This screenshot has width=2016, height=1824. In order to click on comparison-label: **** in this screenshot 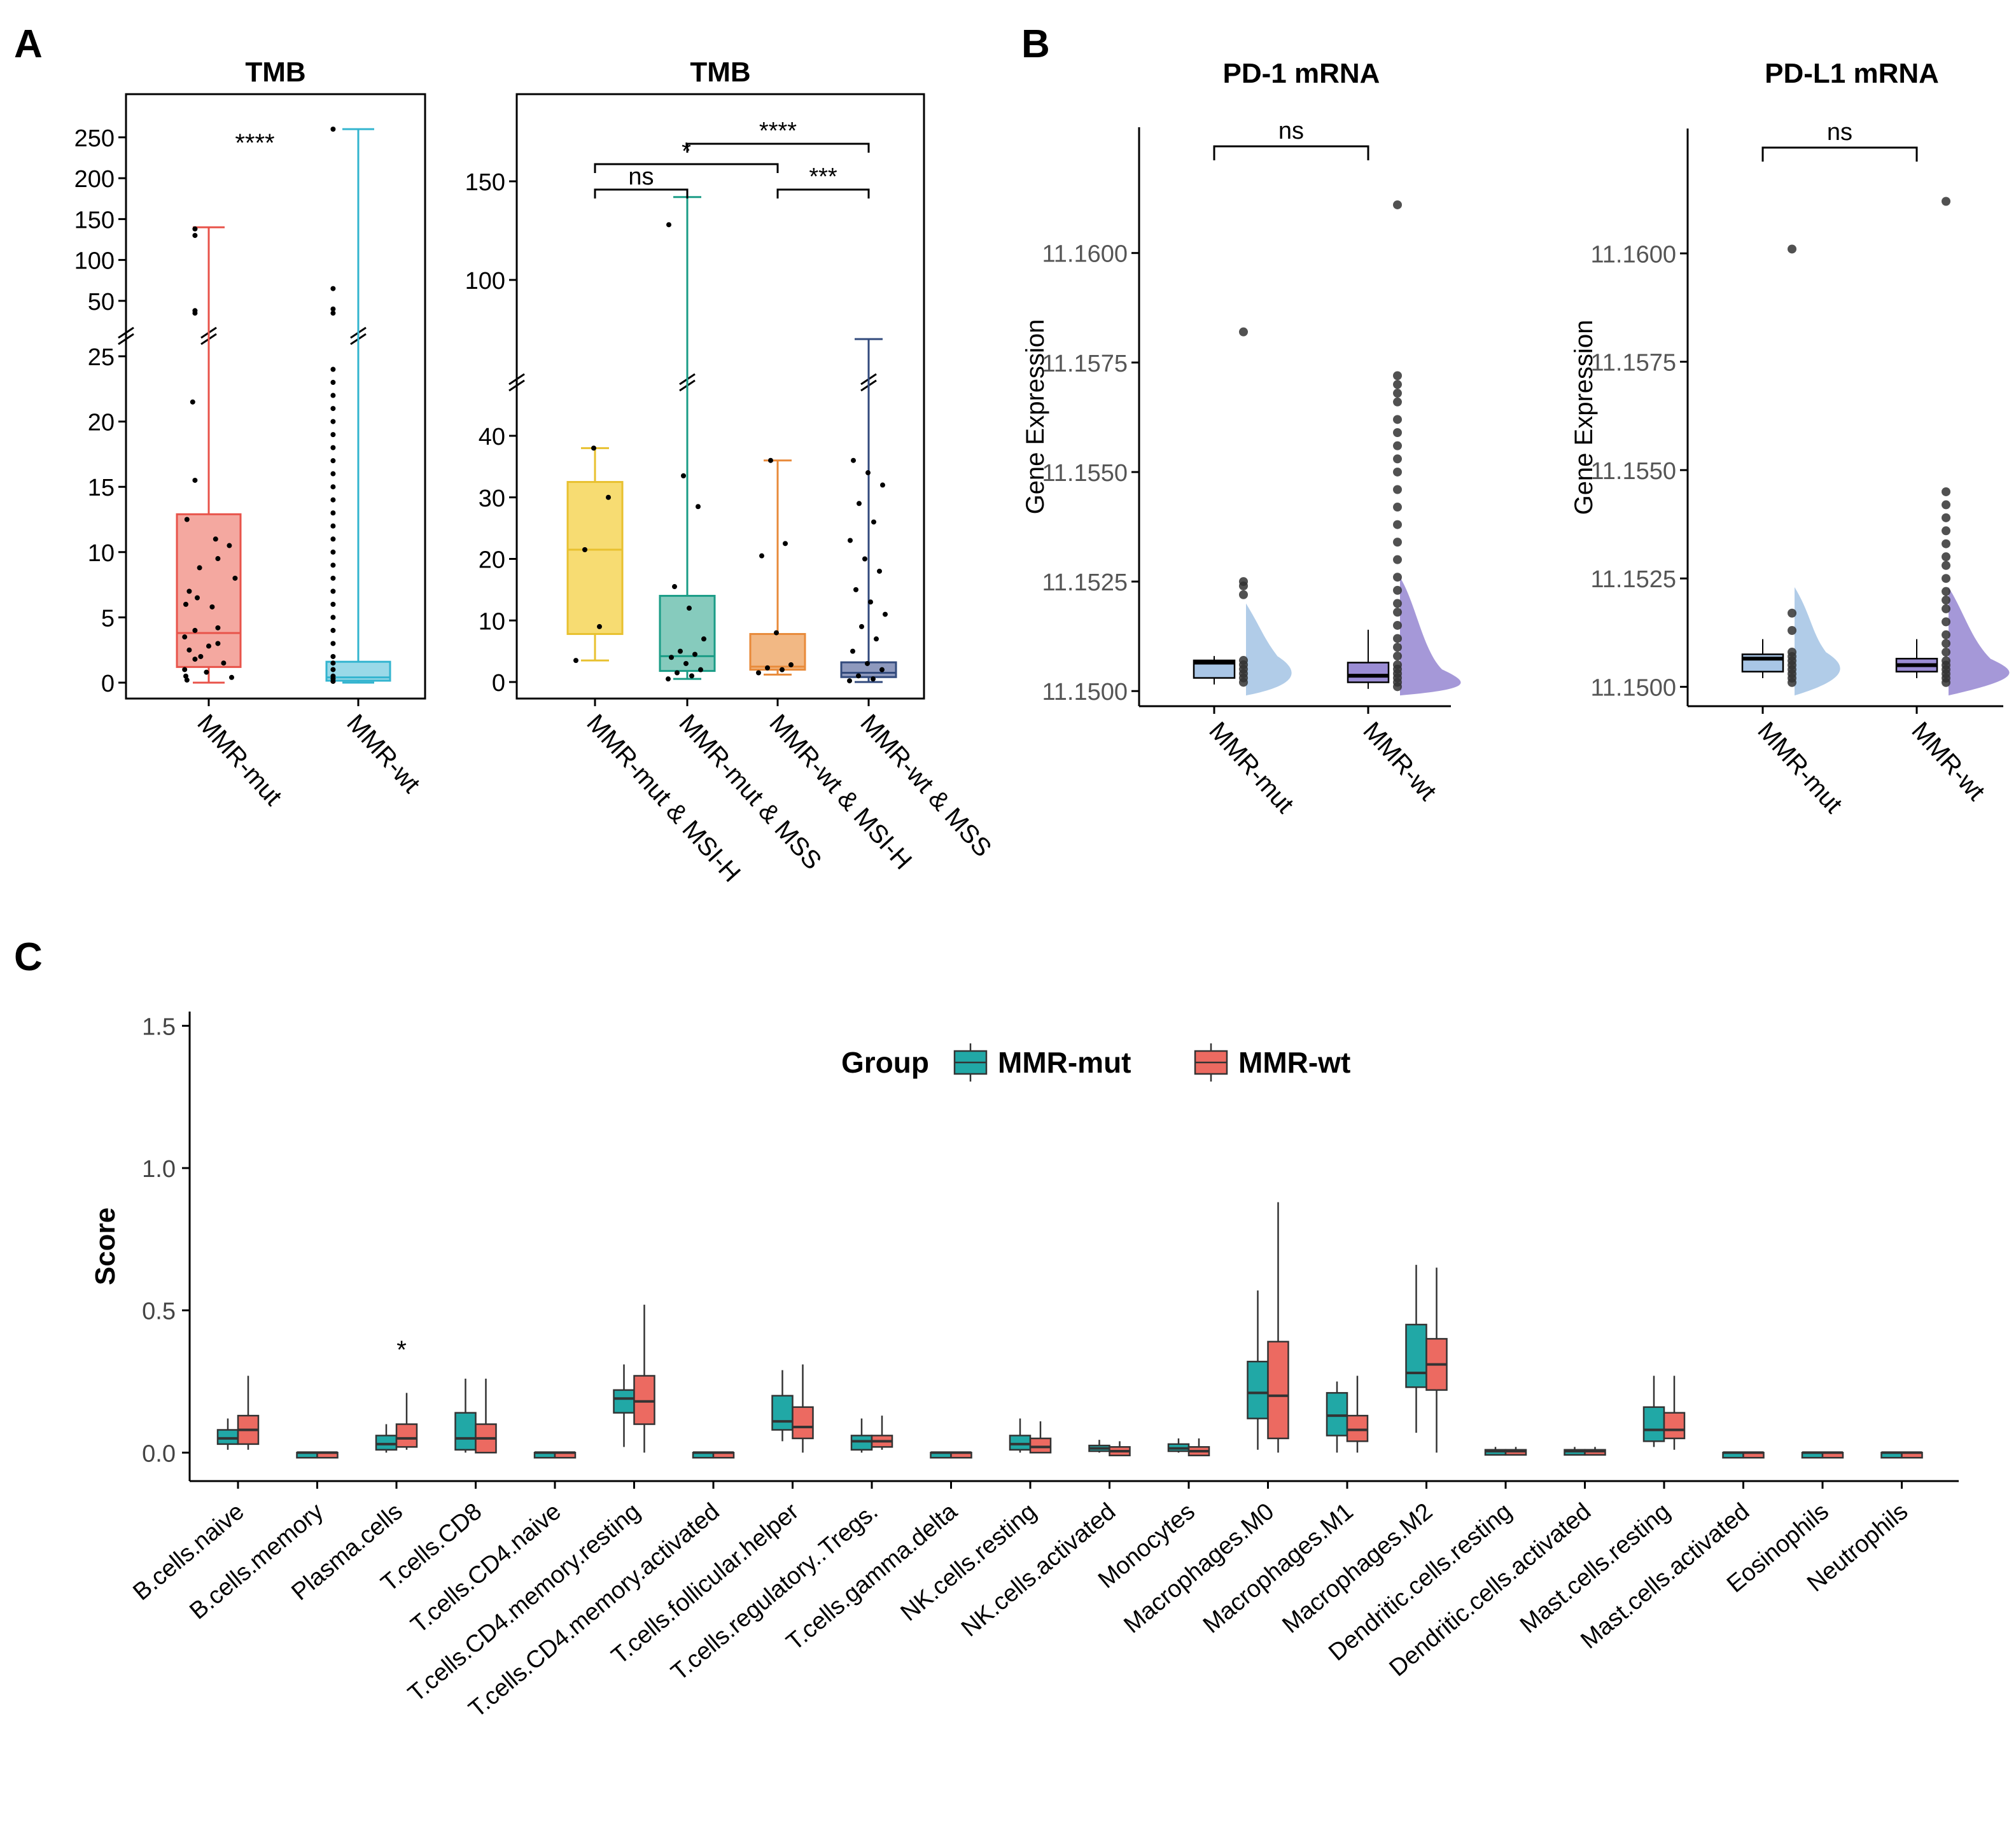, I will do `click(778, 131)`.